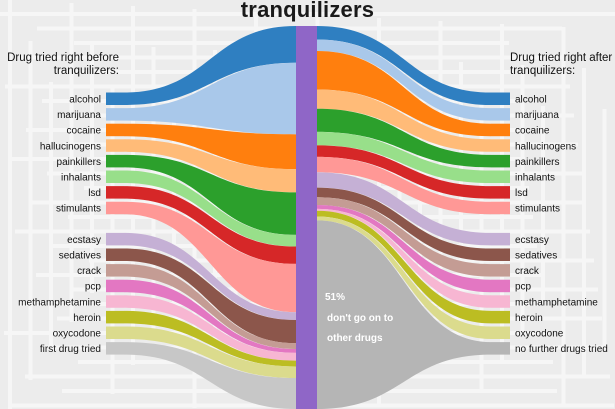 The image size is (615, 409). I want to click on left-flow-methamphetamine, so click(210, 328).